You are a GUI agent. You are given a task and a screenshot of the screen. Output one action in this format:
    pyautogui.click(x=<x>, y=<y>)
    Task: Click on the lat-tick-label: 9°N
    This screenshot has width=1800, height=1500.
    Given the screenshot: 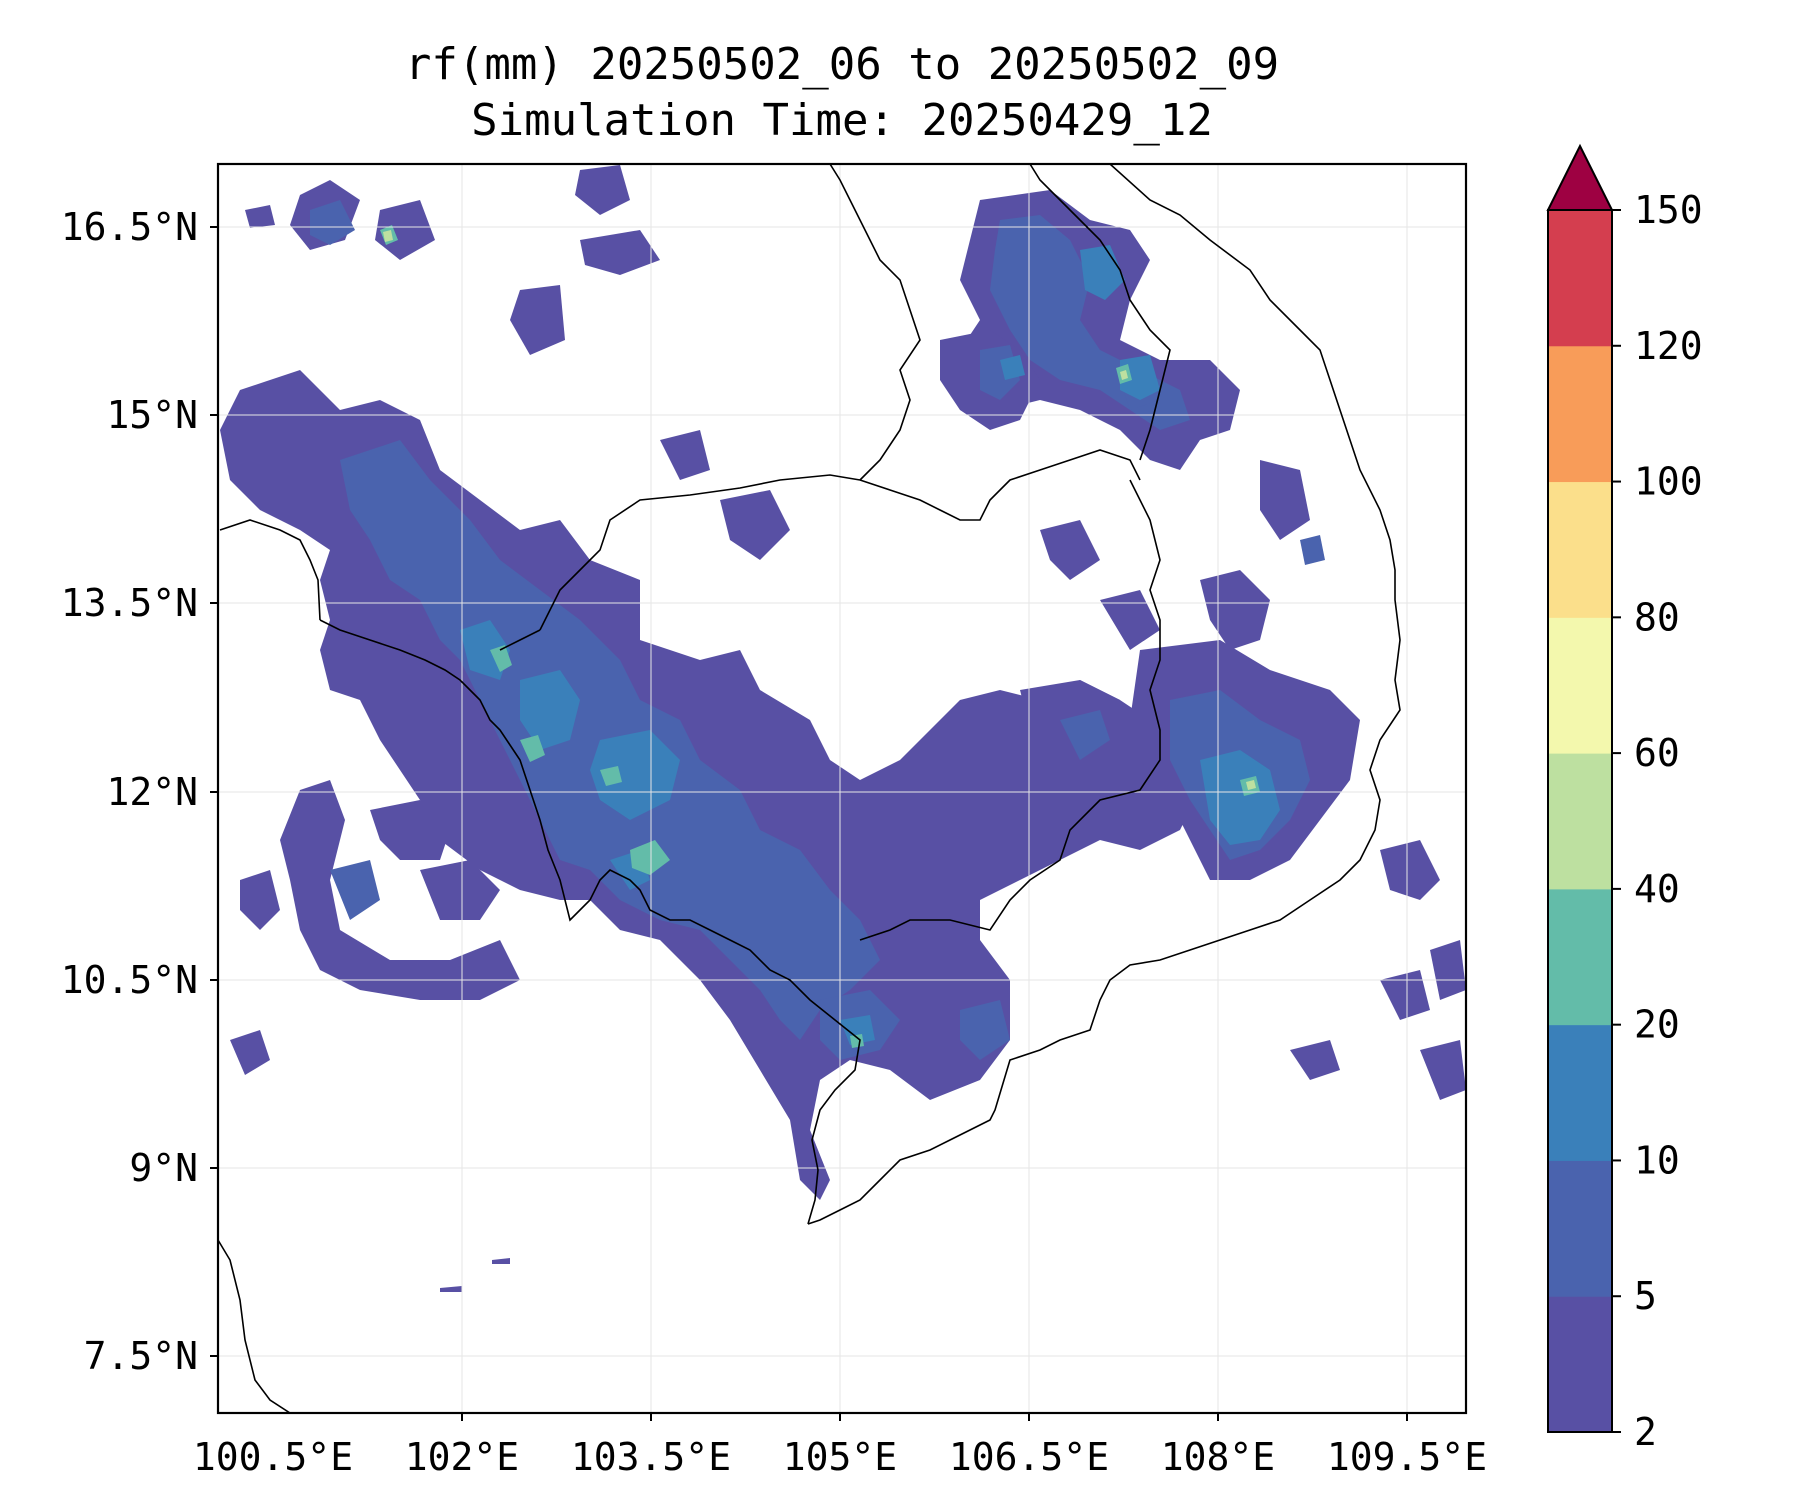 What is the action you would take?
    pyautogui.click(x=163, y=1168)
    